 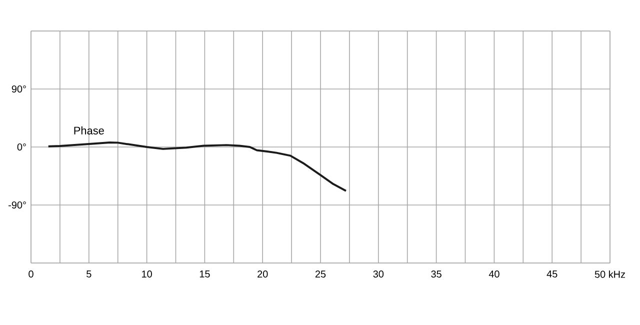 I want to click on x-tick-label: 40, so click(x=494, y=274).